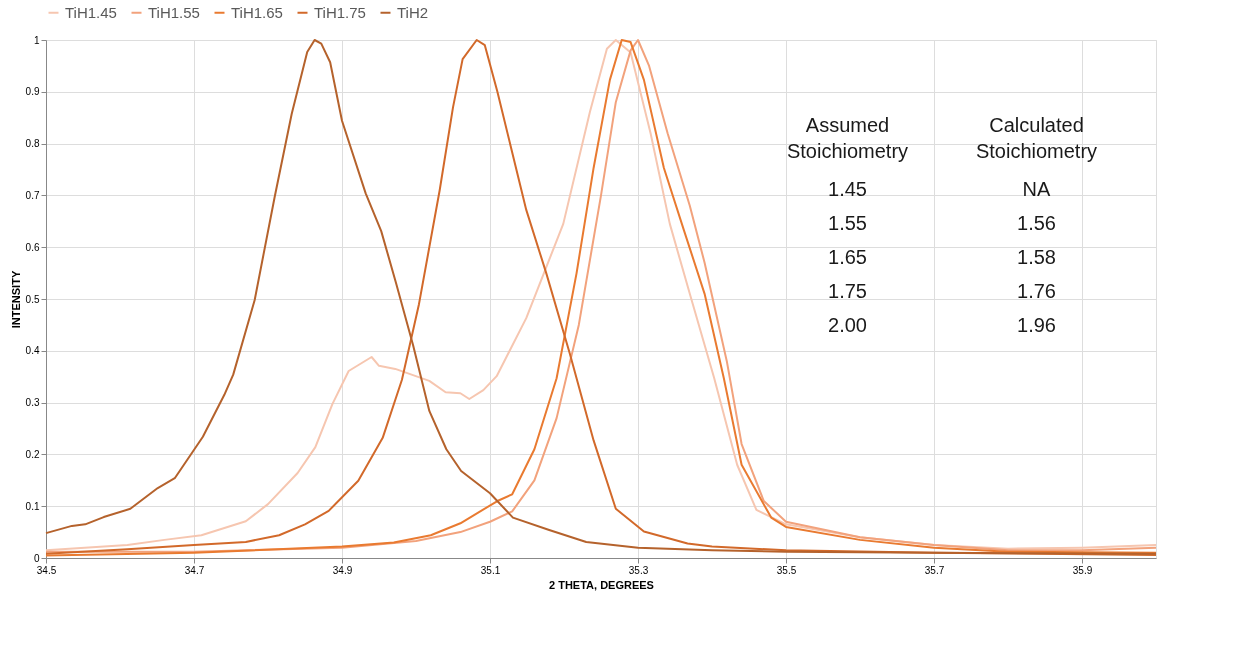 The width and height of the screenshot is (1236, 662). Describe the element at coordinates (847, 223) in the screenshot. I see `annotation: 1.55` at that location.